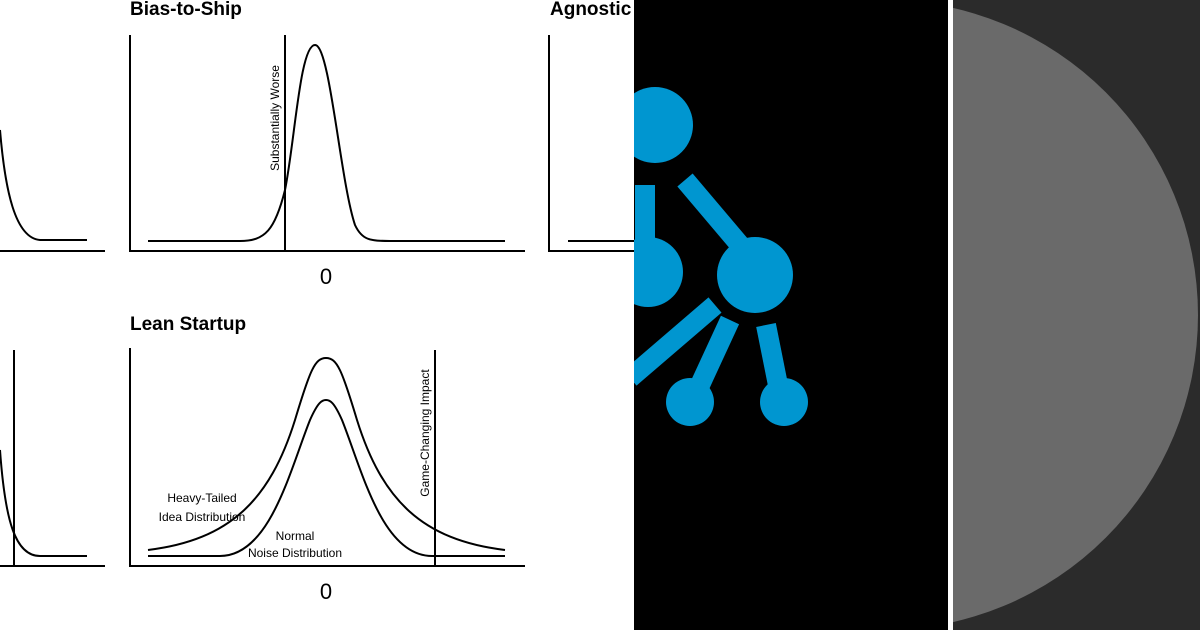  I want to click on panel-title: Agnostic, so click(591, 10).